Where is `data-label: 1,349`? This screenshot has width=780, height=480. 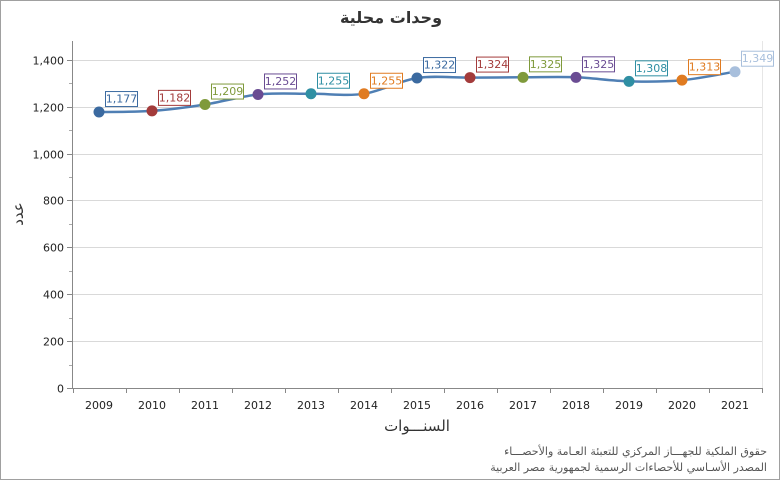 data-label: 1,349 is located at coordinates (757, 58).